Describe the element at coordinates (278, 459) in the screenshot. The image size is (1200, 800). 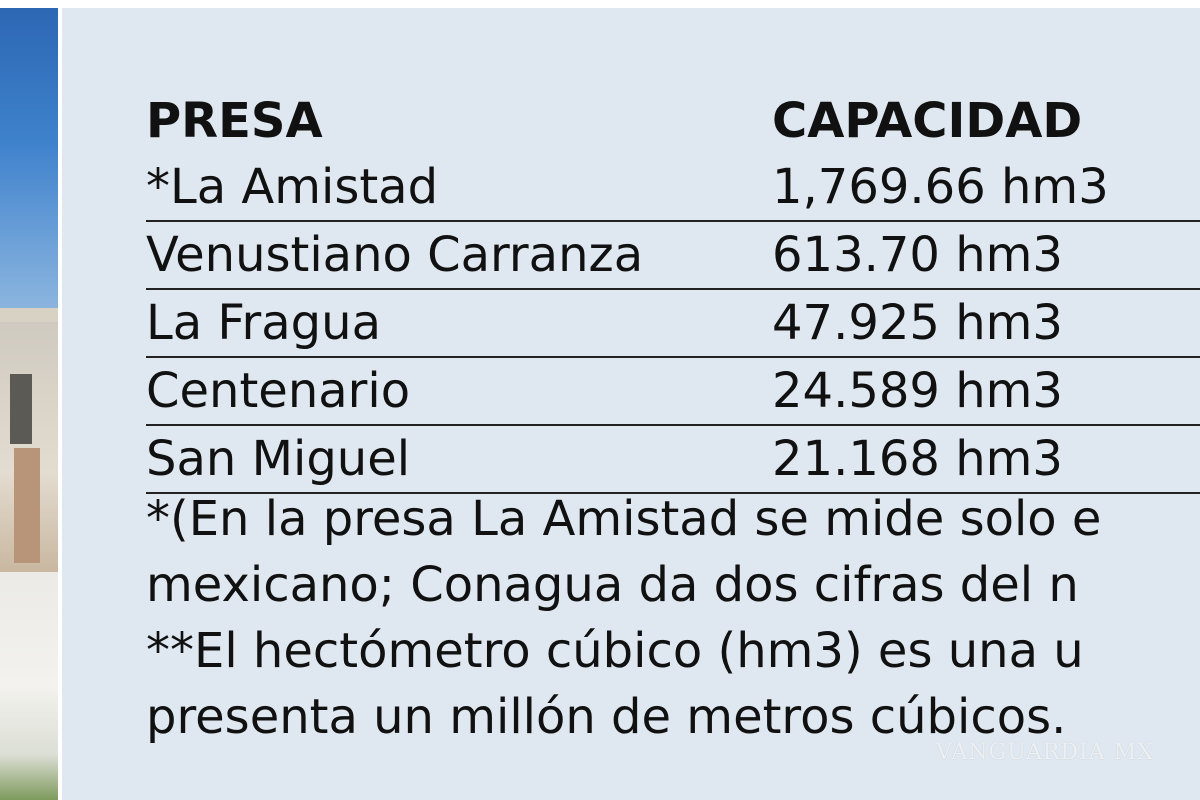
I see `dam-name: San Miguel` at that location.